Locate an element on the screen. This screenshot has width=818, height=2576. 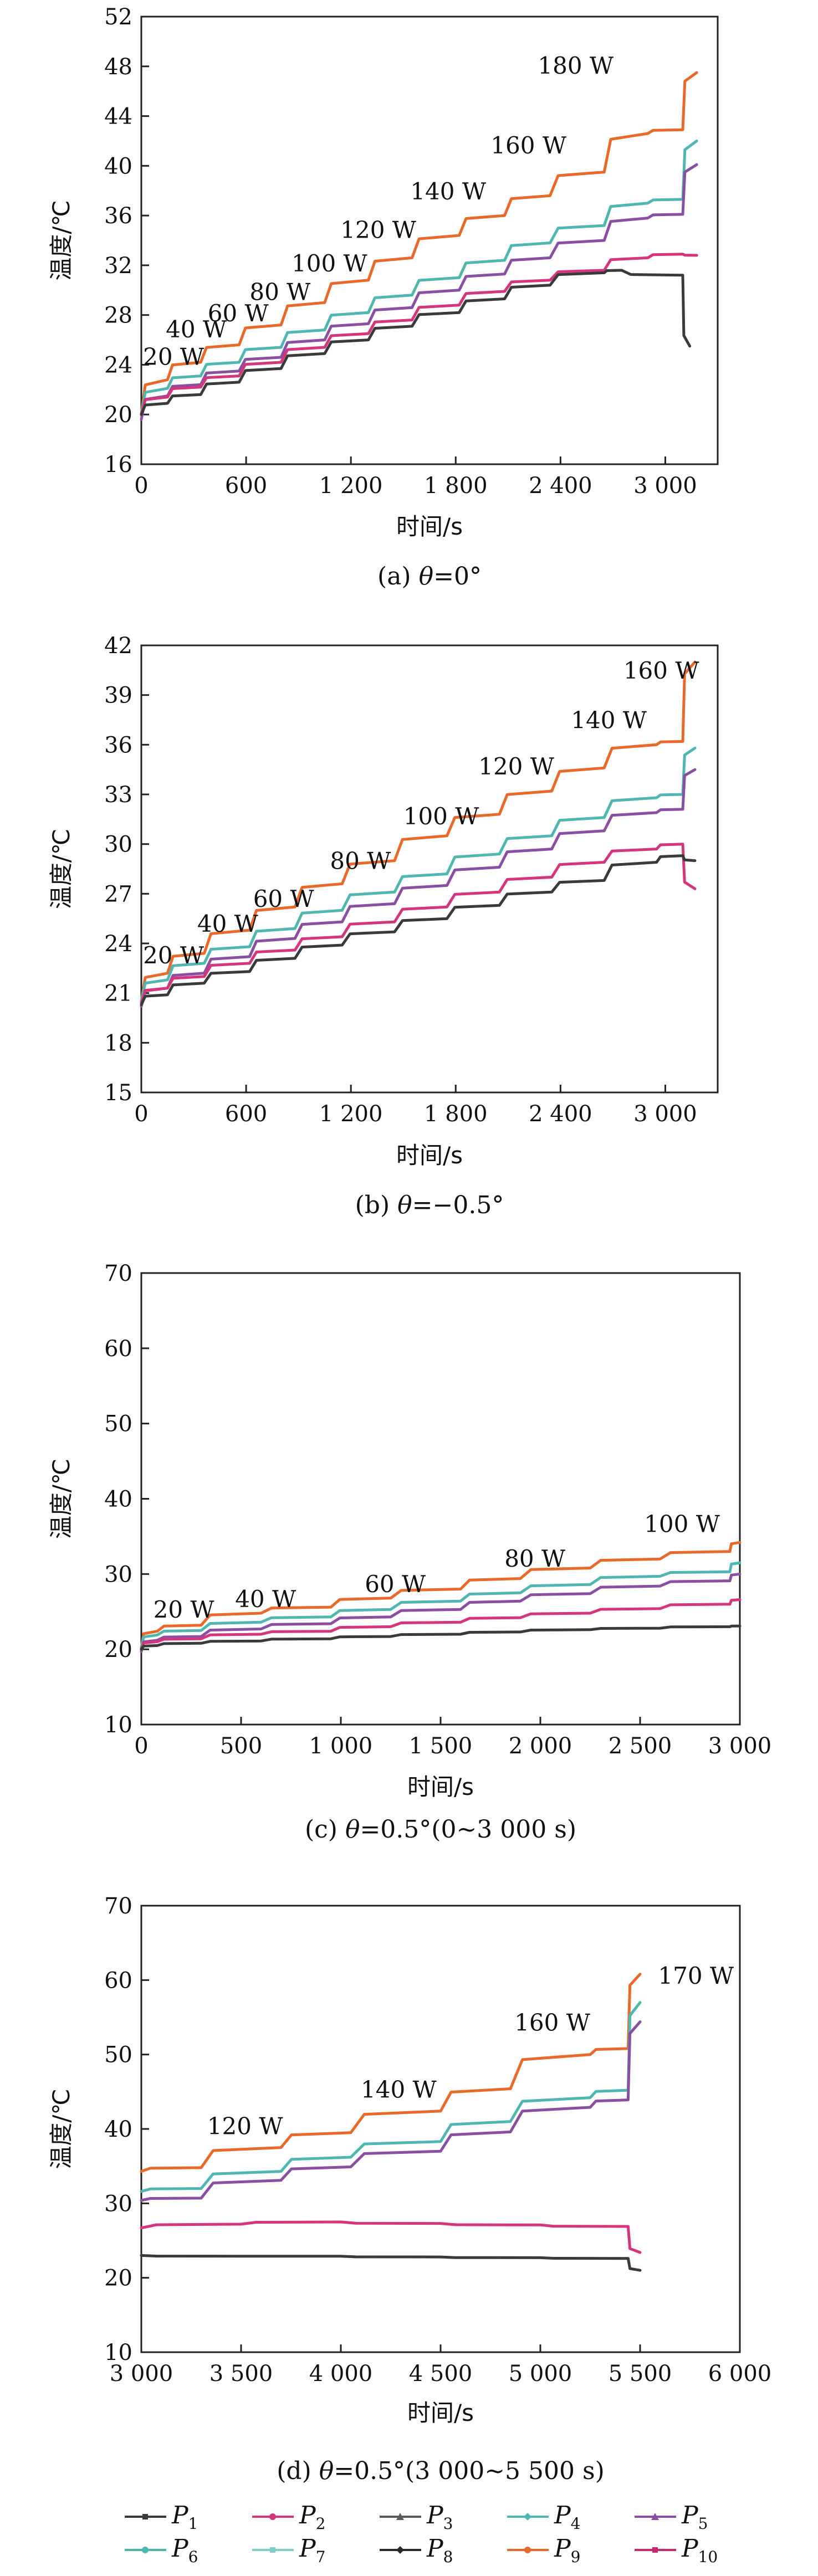
panel-caption: (b) θ=−0.5° is located at coordinates (429, 1205).